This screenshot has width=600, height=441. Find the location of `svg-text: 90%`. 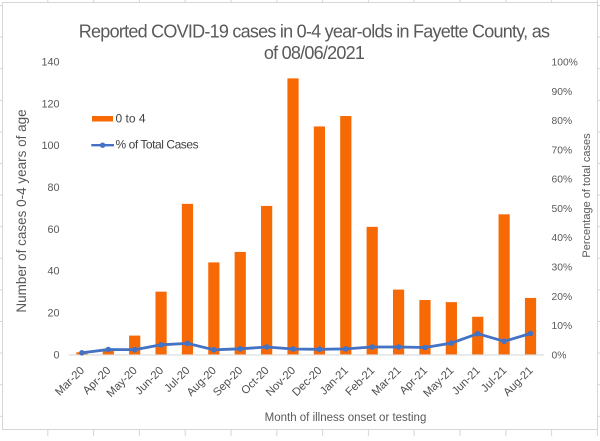

svg-text: 90% is located at coordinates (562, 92).